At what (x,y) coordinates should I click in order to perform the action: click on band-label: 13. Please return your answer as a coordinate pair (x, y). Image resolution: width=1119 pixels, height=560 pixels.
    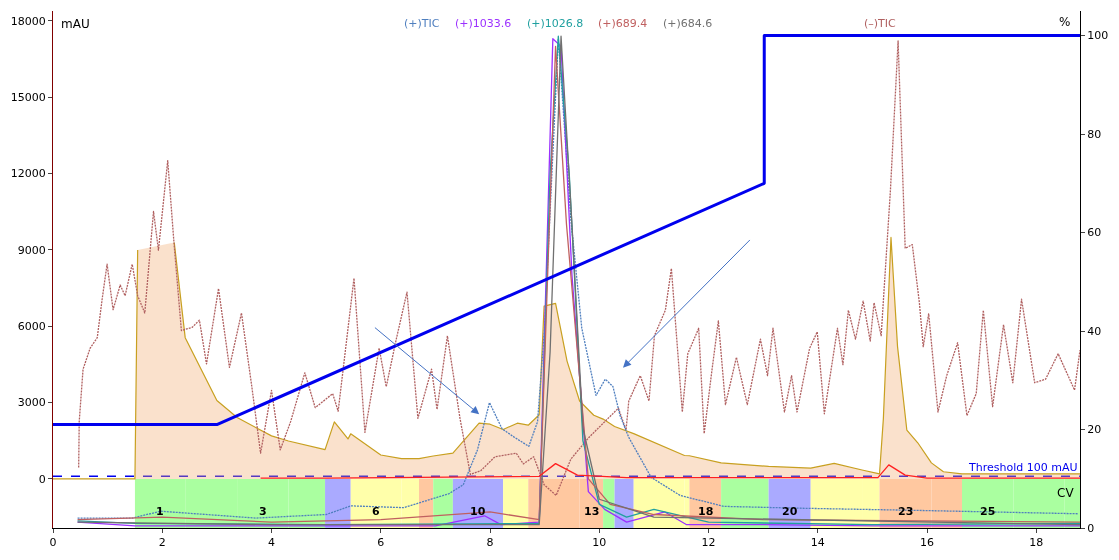
    Looking at the image, I should click on (592, 511).